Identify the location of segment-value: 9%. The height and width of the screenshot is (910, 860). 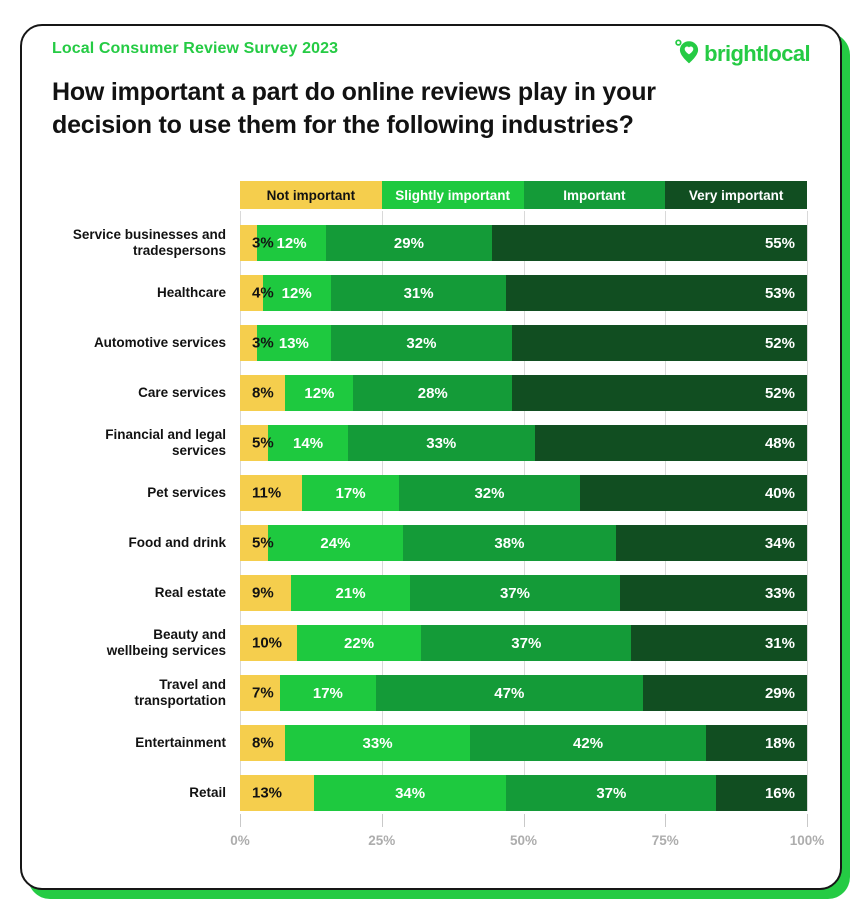
(263, 593).